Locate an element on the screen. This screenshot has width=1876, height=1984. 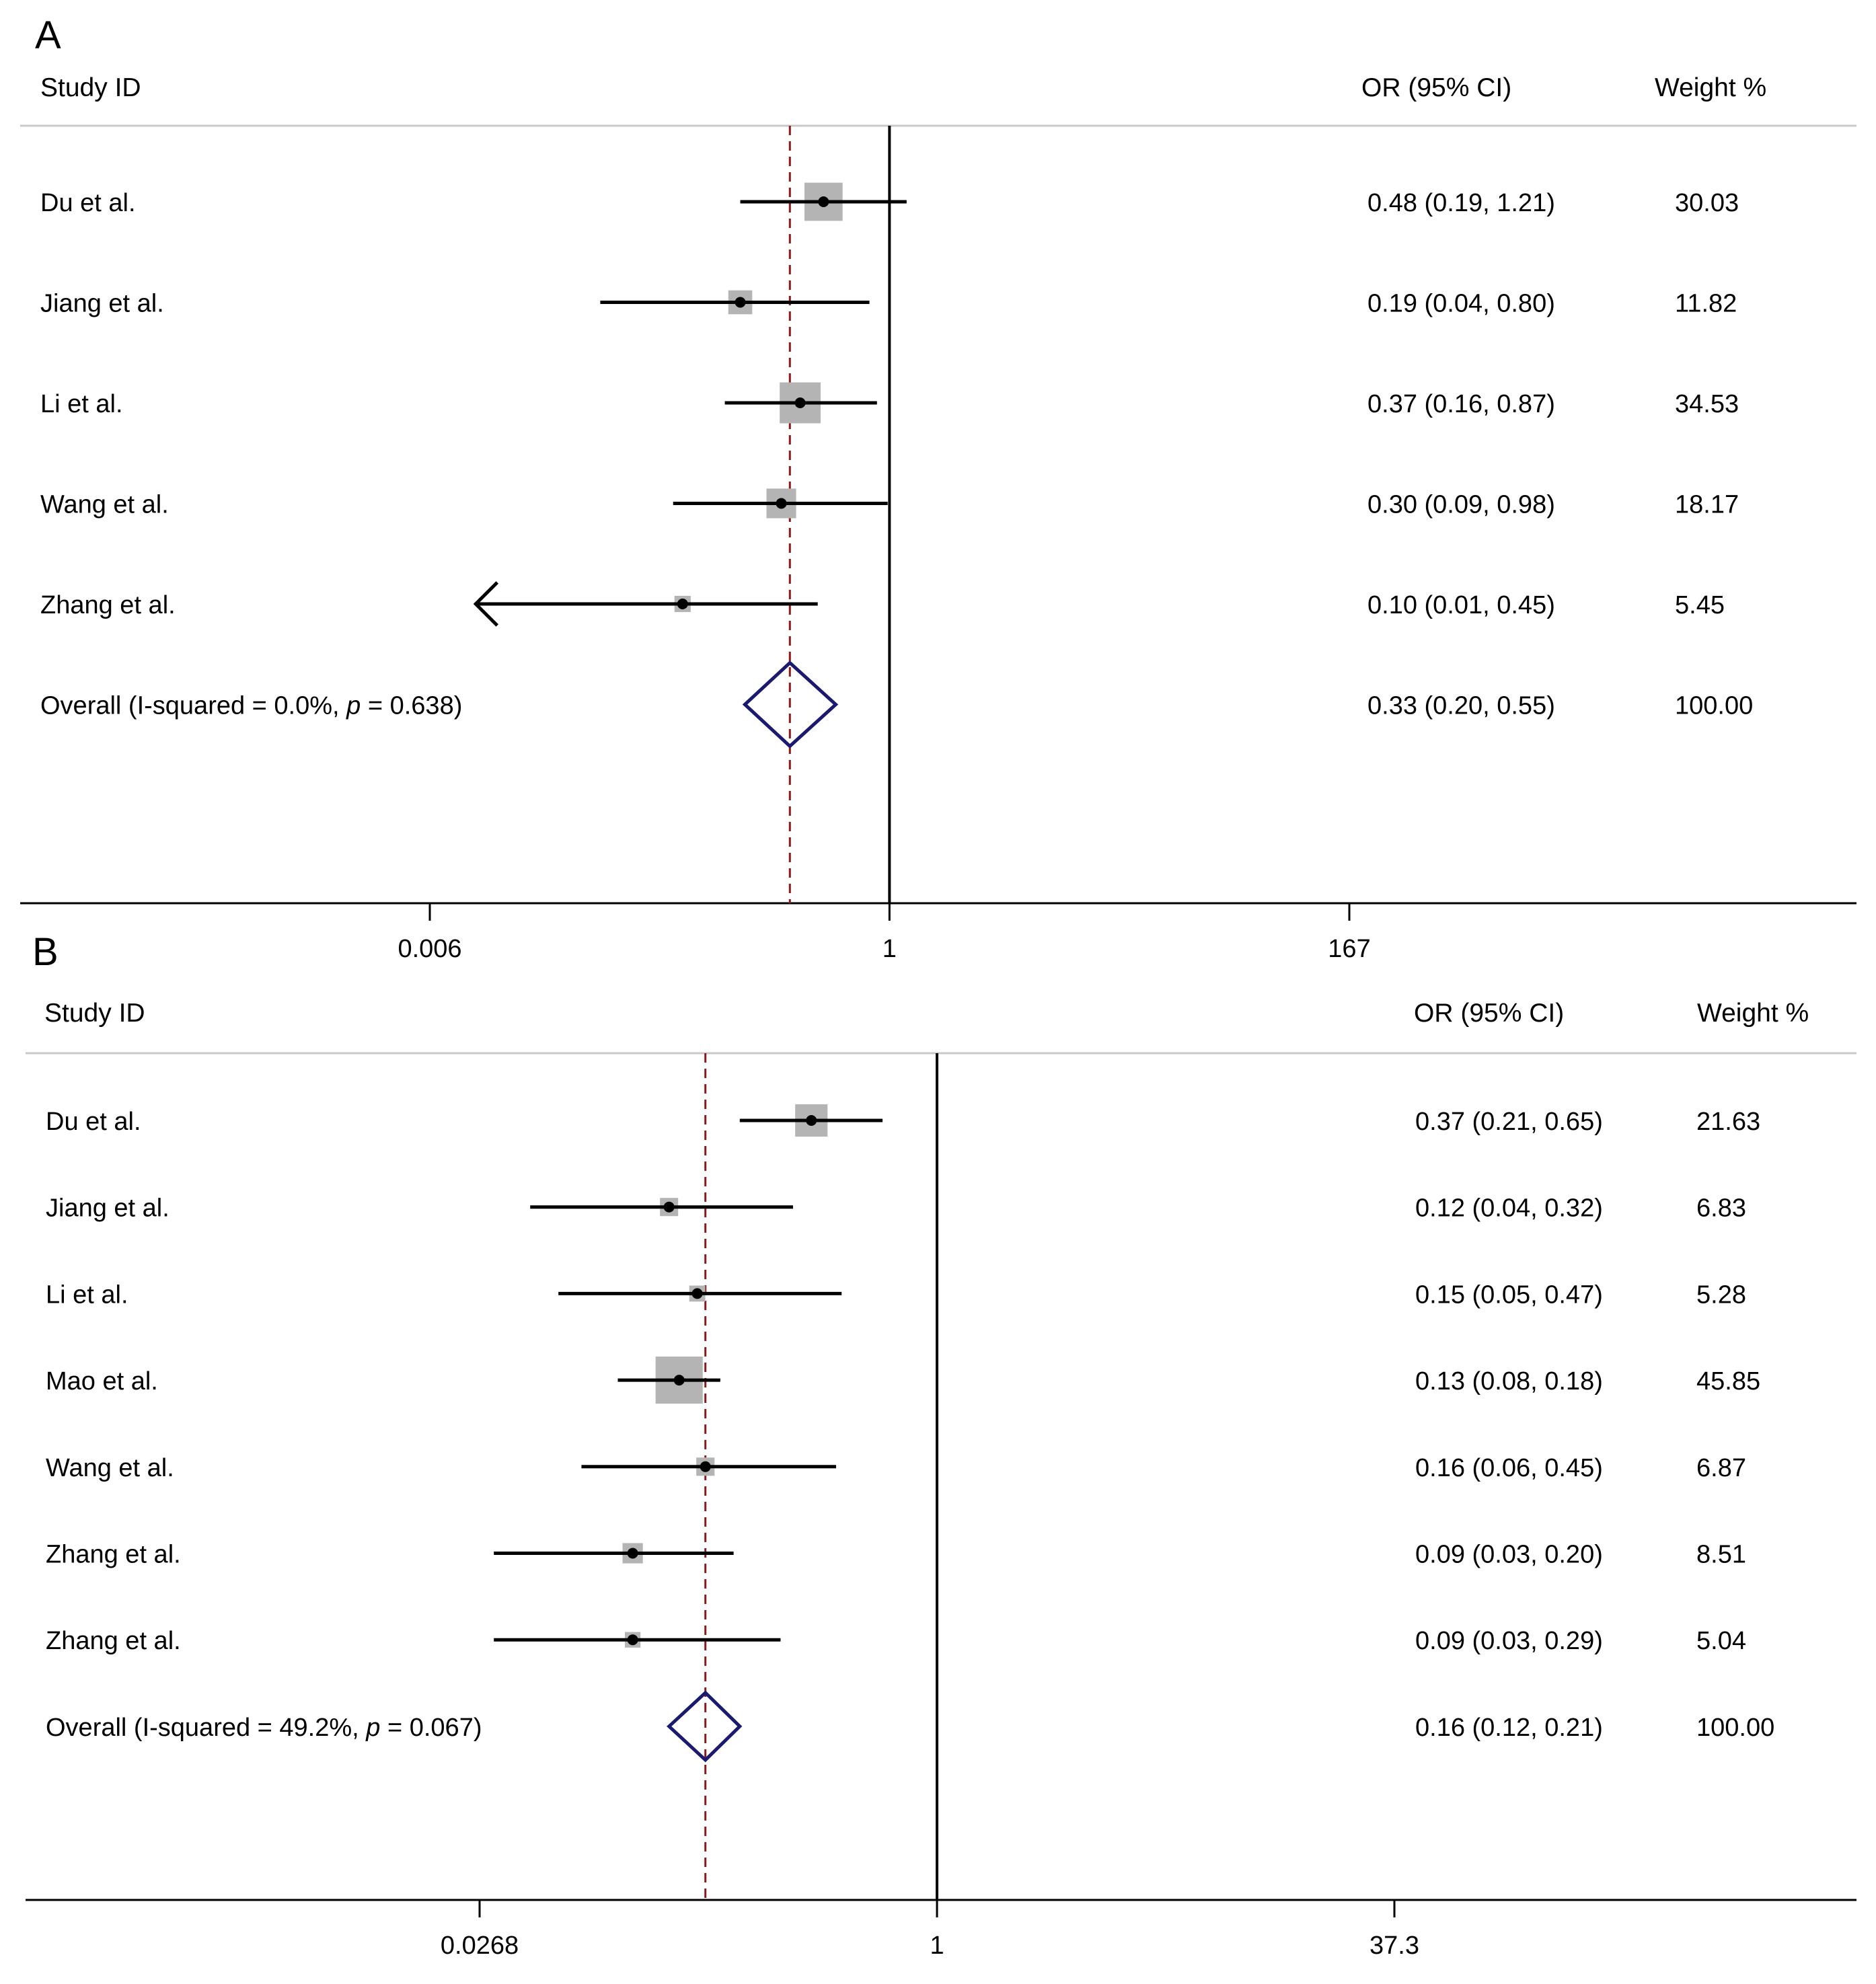
panel-b-or-ci-value: 0.09 (0.03, 0.20) is located at coordinates (1509, 1555).